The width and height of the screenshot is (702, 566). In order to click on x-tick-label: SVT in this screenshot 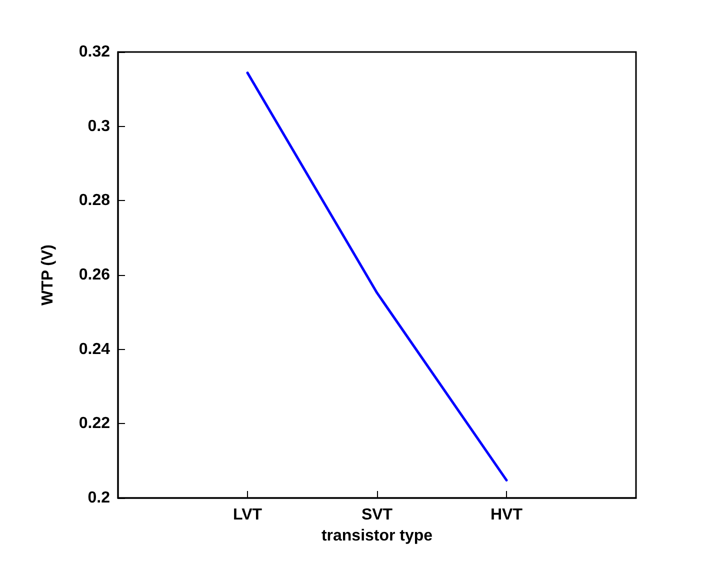, I will do `click(377, 515)`.